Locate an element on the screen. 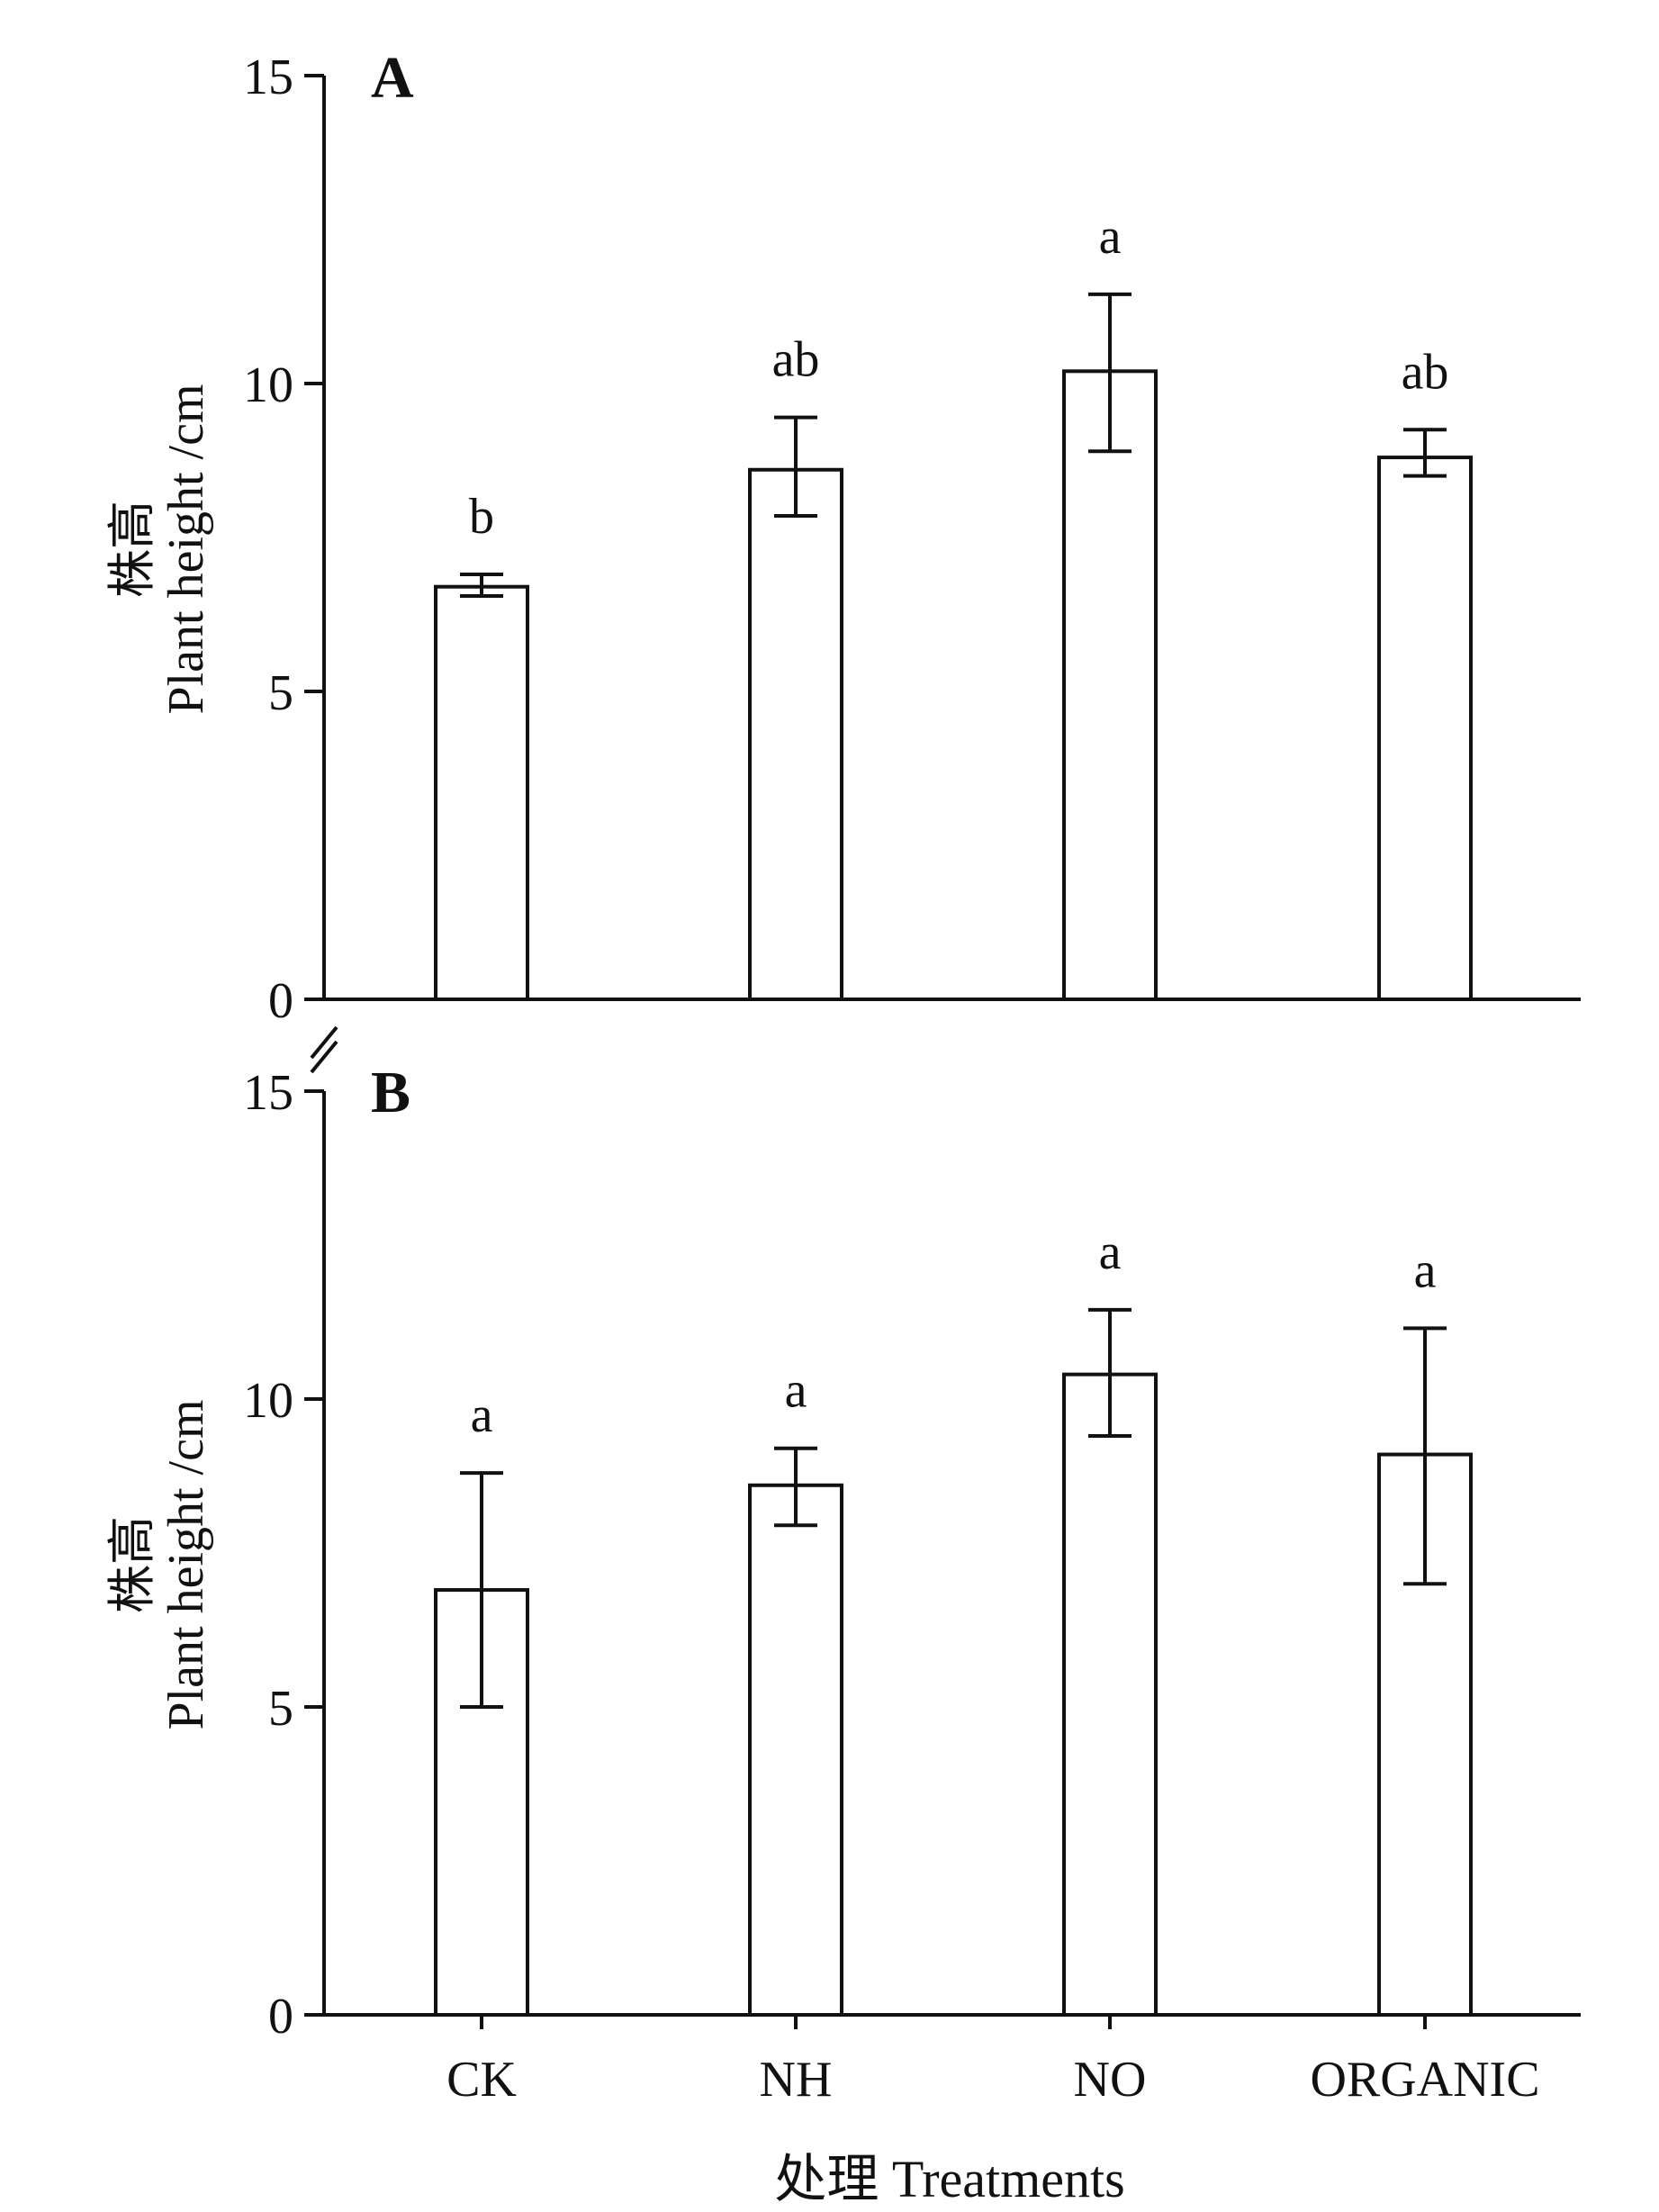 The width and height of the screenshot is (1659, 2212). x-tick-label: CK is located at coordinates (481, 2080).